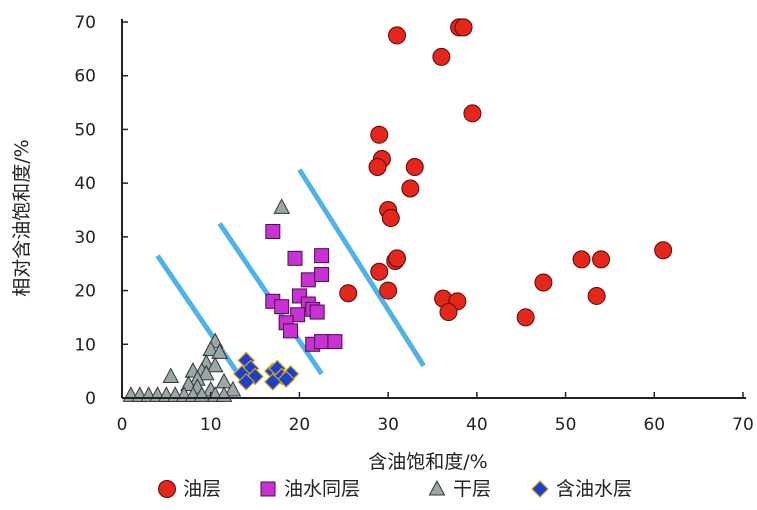 The image size is (757, 510). I want to click on legend-marker-square, so click(268, 489).